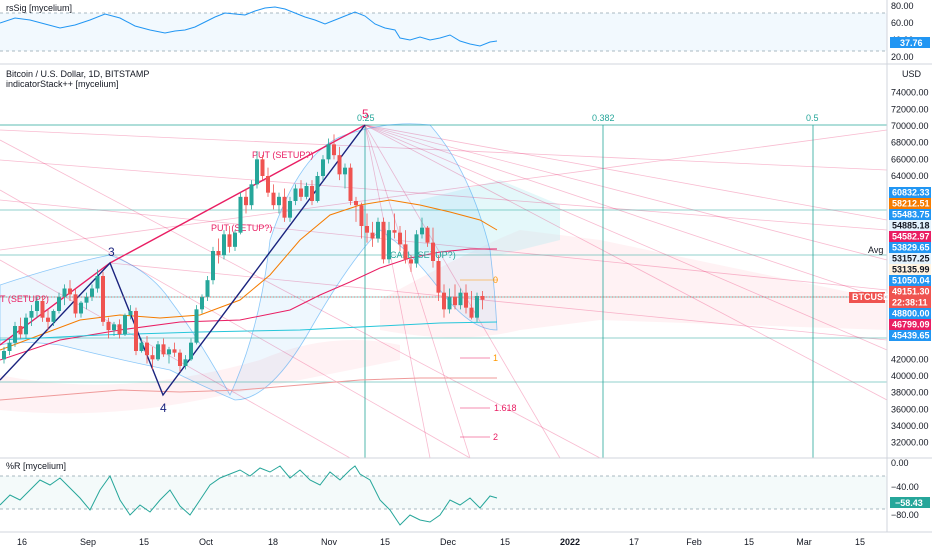  Describe the element at coordinates (910, 303) in the screenshot. I see `price-tag-text: 22:38:11` at that location.